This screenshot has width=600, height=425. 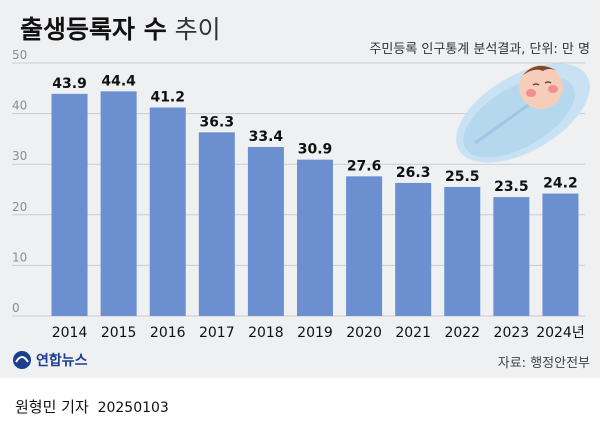 What do you see at coordinates (266, 333) in the screenshot?
I see `x-tick-label: 2018` at bounding box center [266, 333].